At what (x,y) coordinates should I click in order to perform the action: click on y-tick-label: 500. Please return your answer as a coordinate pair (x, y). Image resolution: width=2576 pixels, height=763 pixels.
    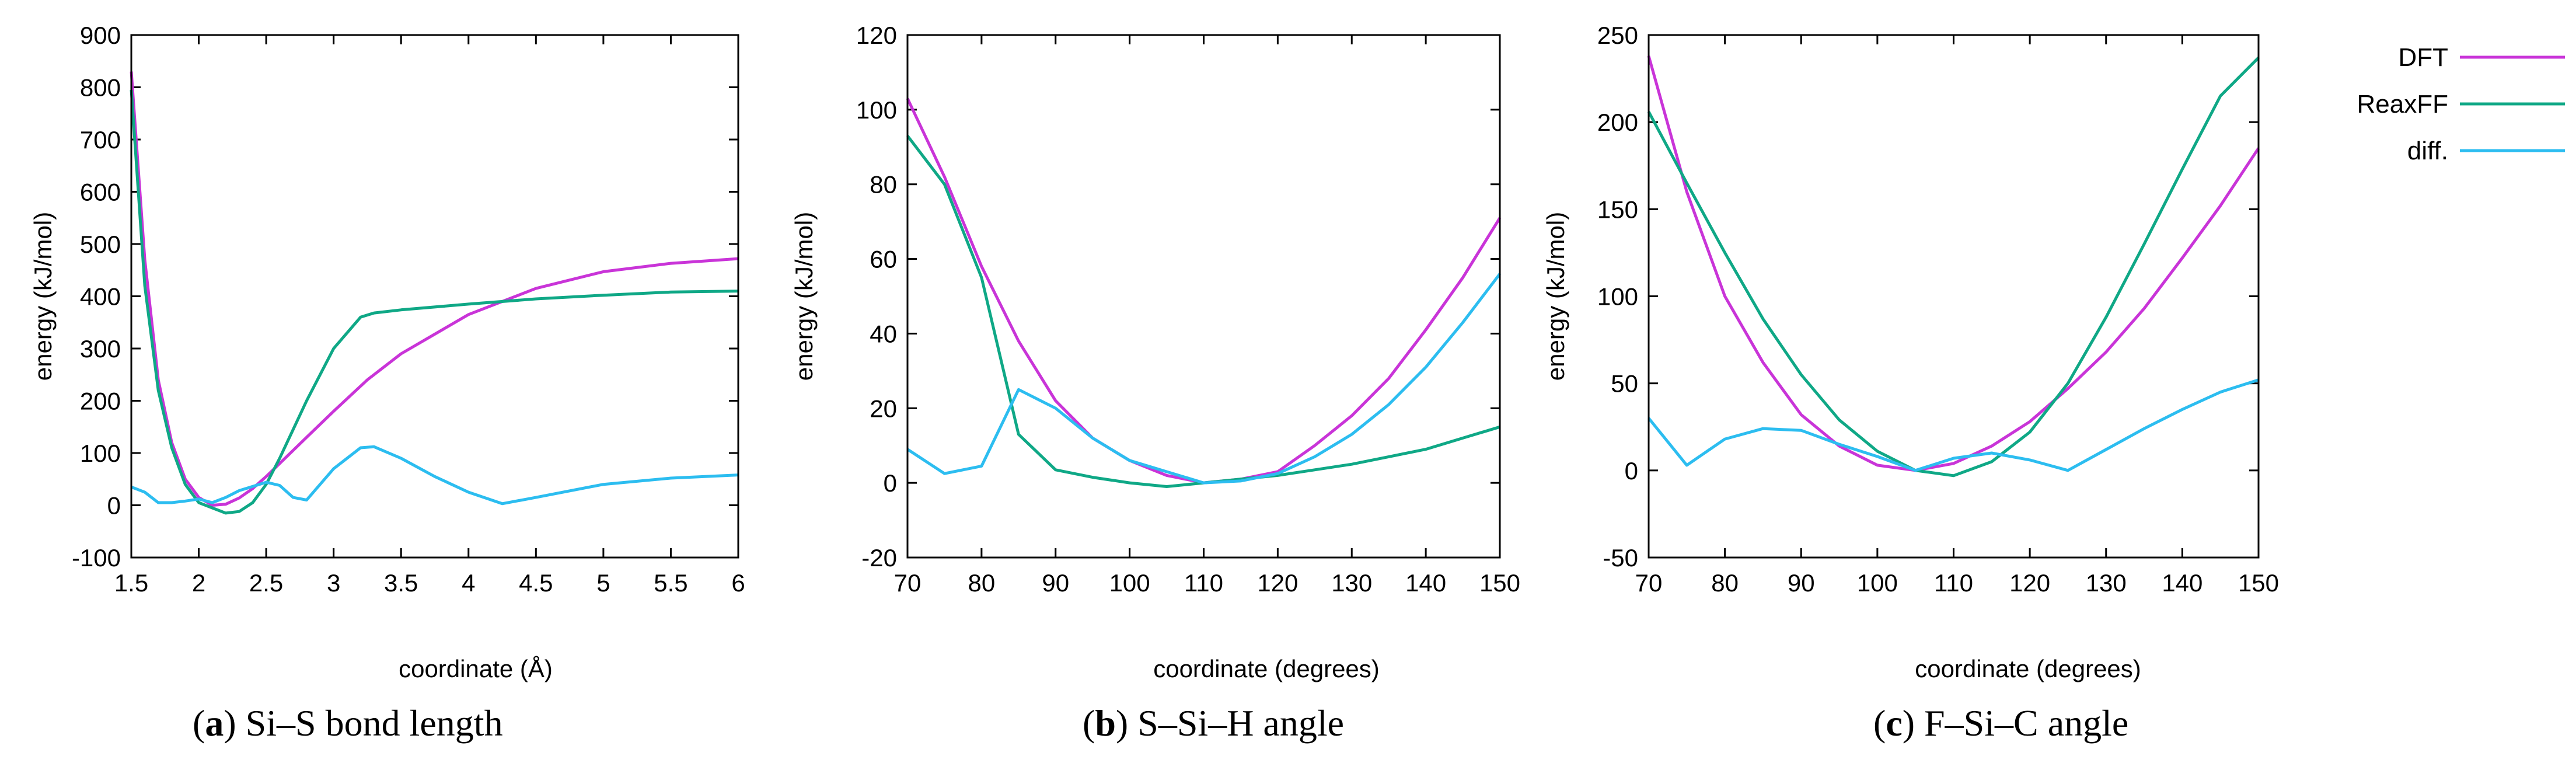
    Looking at the image, I should click on (100, 244).